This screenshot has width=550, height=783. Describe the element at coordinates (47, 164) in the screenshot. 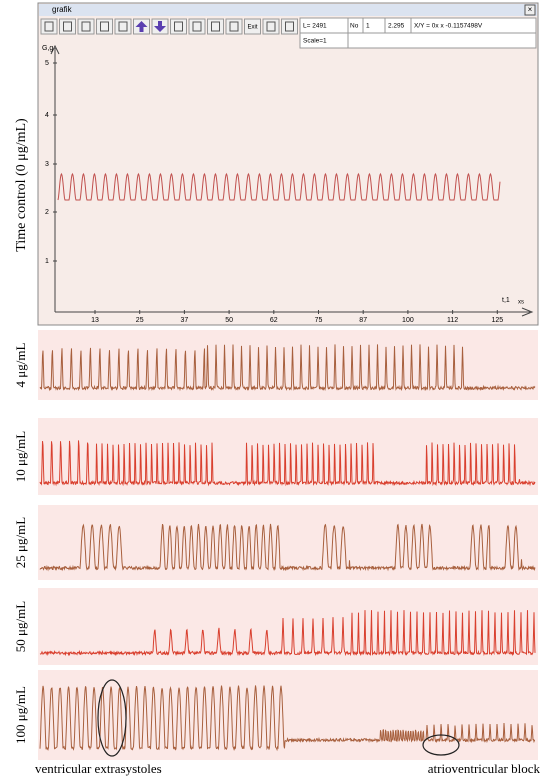

I see `y-tick-label: 3` at that location.